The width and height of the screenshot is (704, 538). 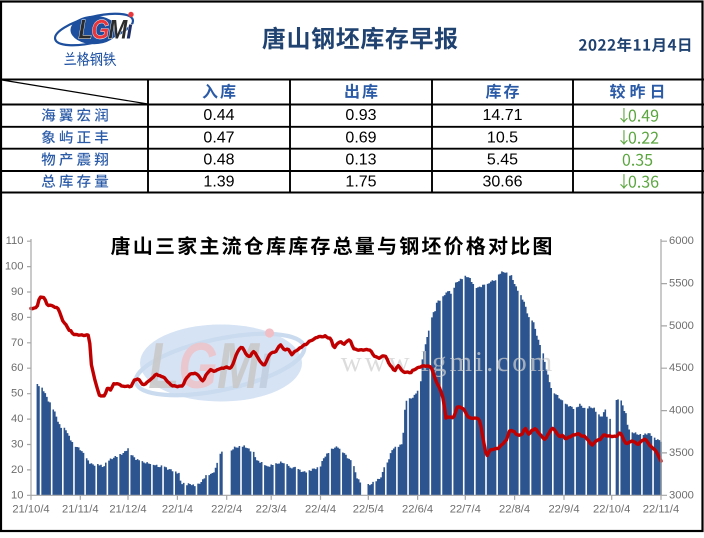 What do you see at coordinates (17, 343) in the screenshot?
I see `svg-text: 70` at bounding box center [17, 343].